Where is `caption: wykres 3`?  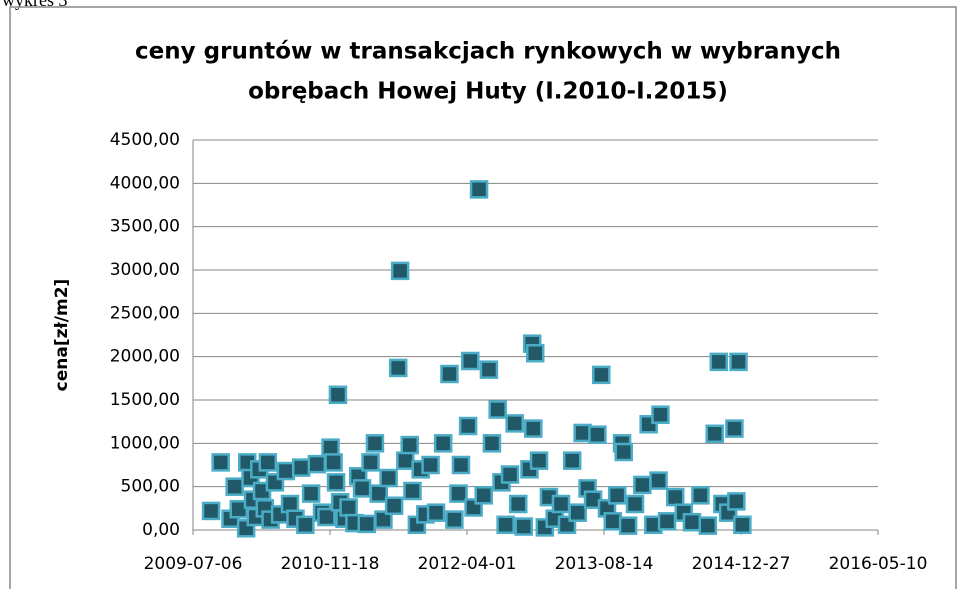 caption: wykres 3 is located at coordinates (35, 5).